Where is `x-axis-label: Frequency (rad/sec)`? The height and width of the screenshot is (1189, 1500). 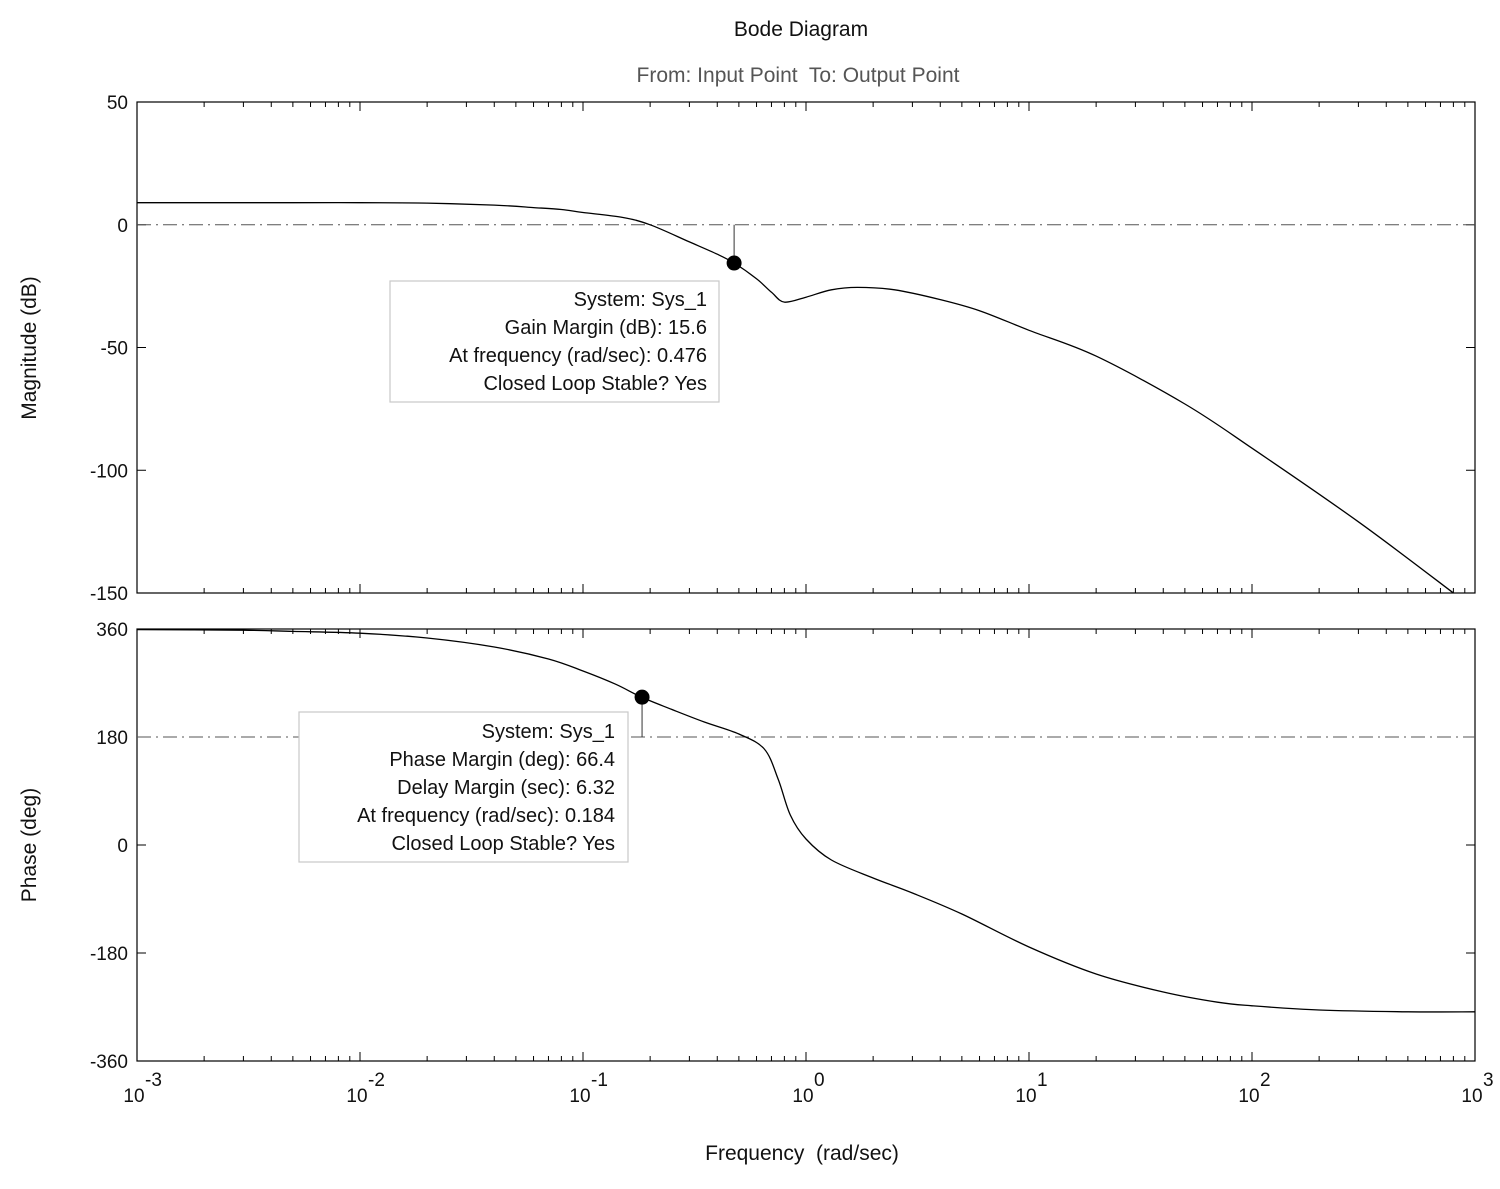
x-axis-label: Frequency (rad/sec) is located at coordinates (802, 1153).